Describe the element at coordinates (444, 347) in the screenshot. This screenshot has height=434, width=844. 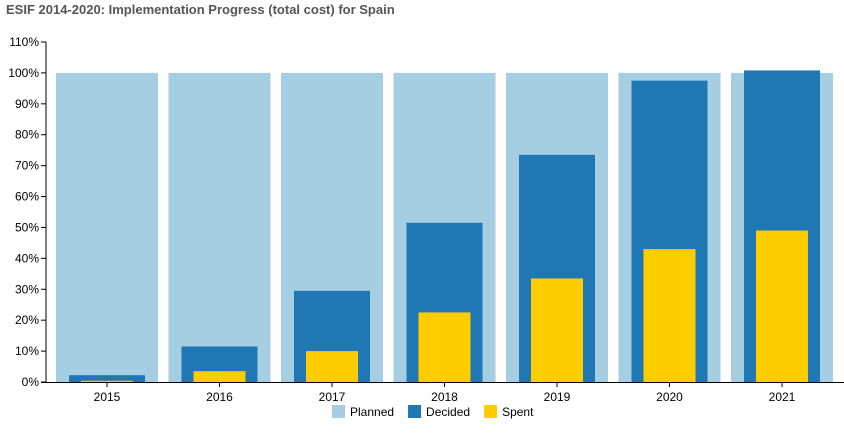
I see `bar-spent-2018` at that location.